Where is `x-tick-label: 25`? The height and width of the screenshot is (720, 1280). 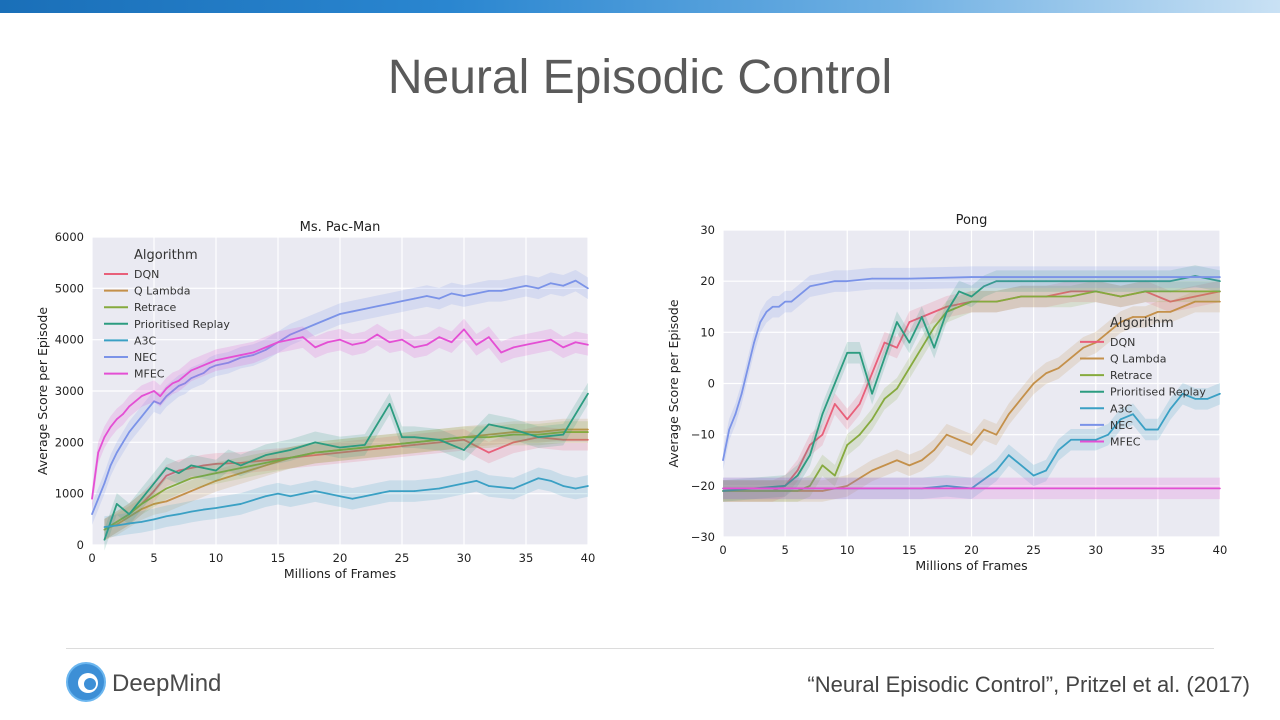 x-tick-label: 25 is located at coordinates (1033, 550).